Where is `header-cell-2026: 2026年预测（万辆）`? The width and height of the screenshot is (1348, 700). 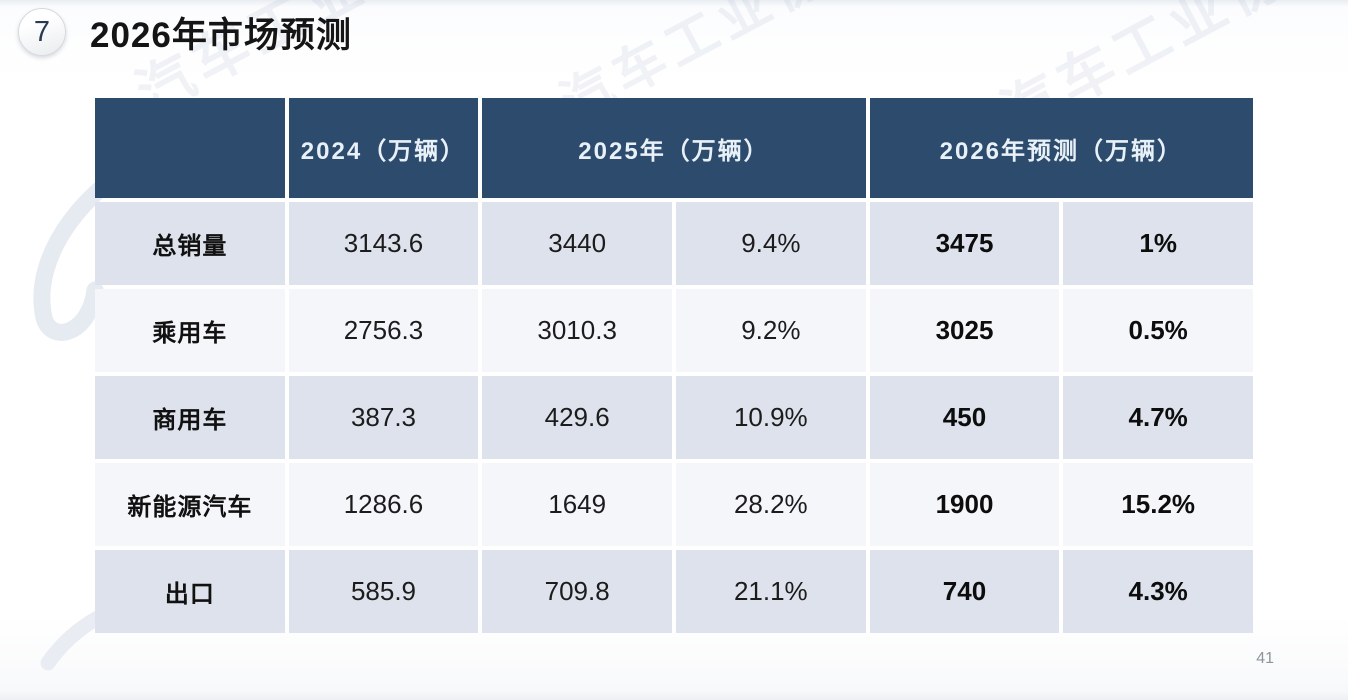 header-cell-2026: 2026年预测（万辆） is located at coordinates (1061, 148).